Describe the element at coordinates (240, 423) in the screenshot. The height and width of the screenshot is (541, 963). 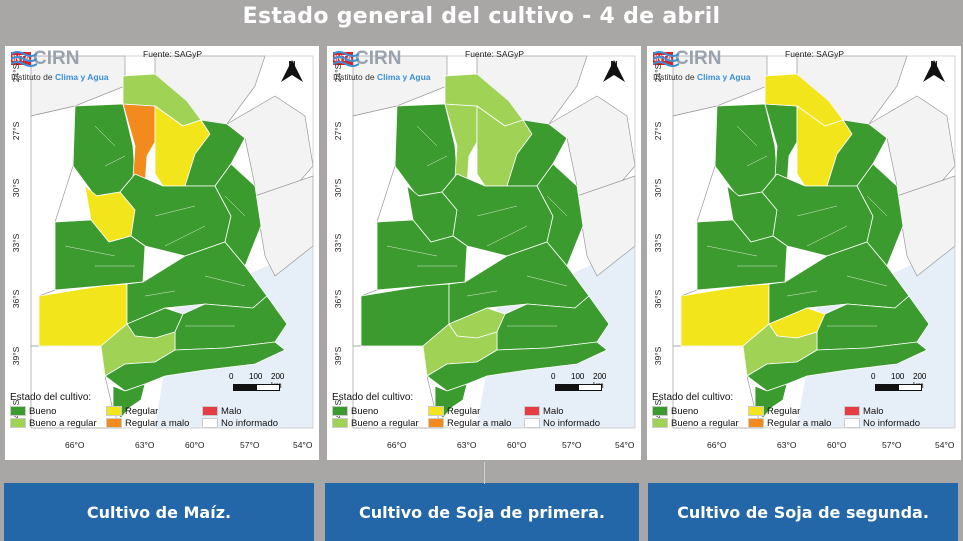
I see `legend-item: No informado` at that location.